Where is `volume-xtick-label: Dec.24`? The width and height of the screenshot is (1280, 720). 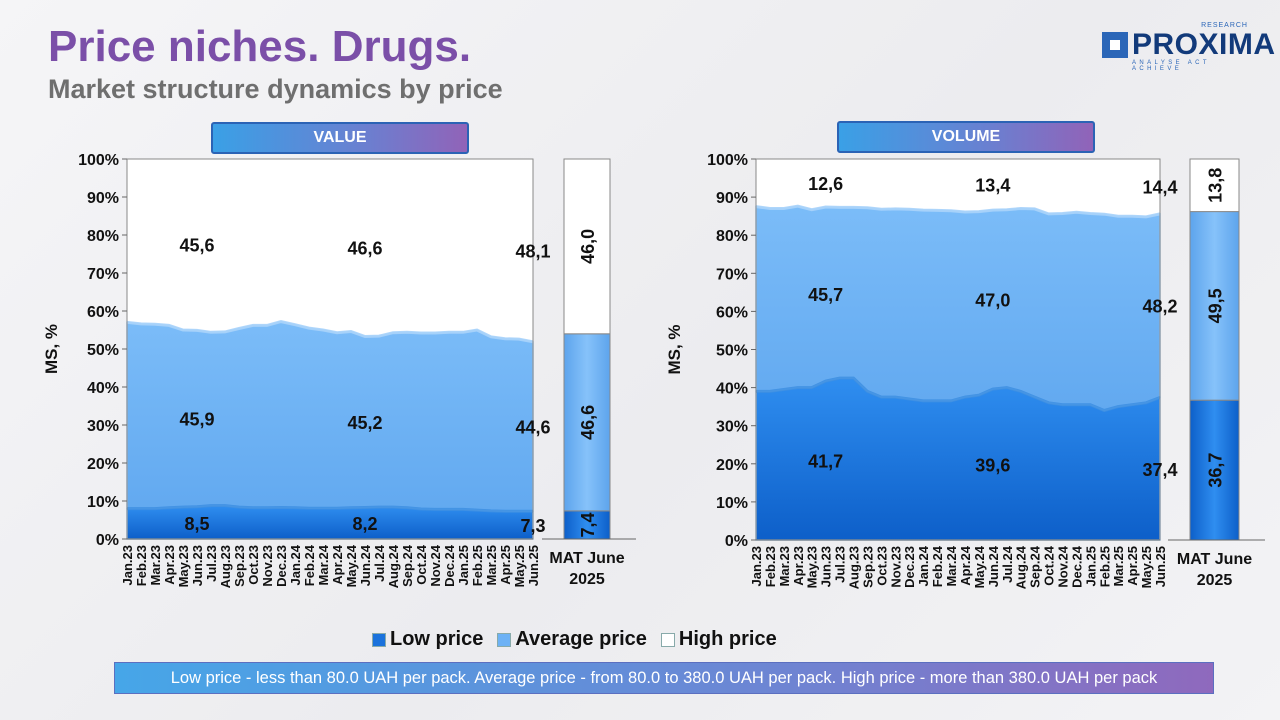 volume-xtick-label: Dec.24 is located at coordinates (1076, 566).